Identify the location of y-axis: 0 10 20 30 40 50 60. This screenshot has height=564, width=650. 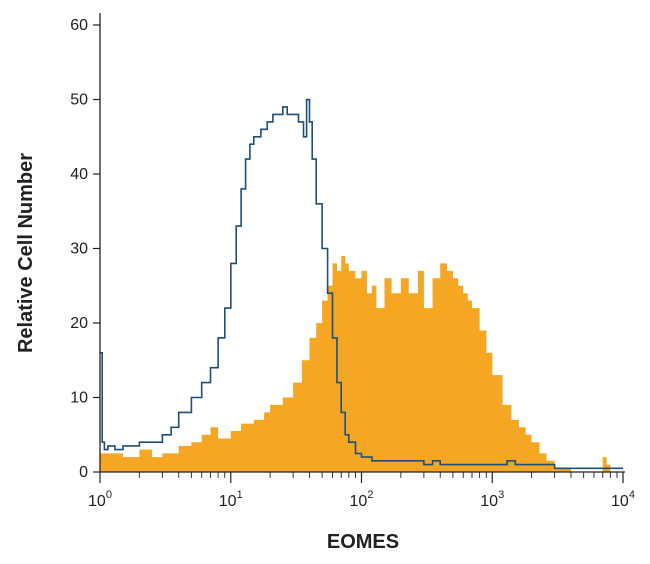
(85, 247).